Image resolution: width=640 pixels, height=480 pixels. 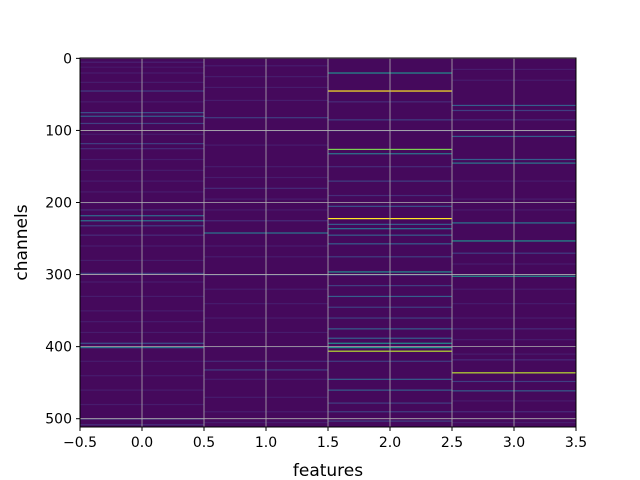 I want to click on y-axis-label: channels, so click(x=22, y=242).